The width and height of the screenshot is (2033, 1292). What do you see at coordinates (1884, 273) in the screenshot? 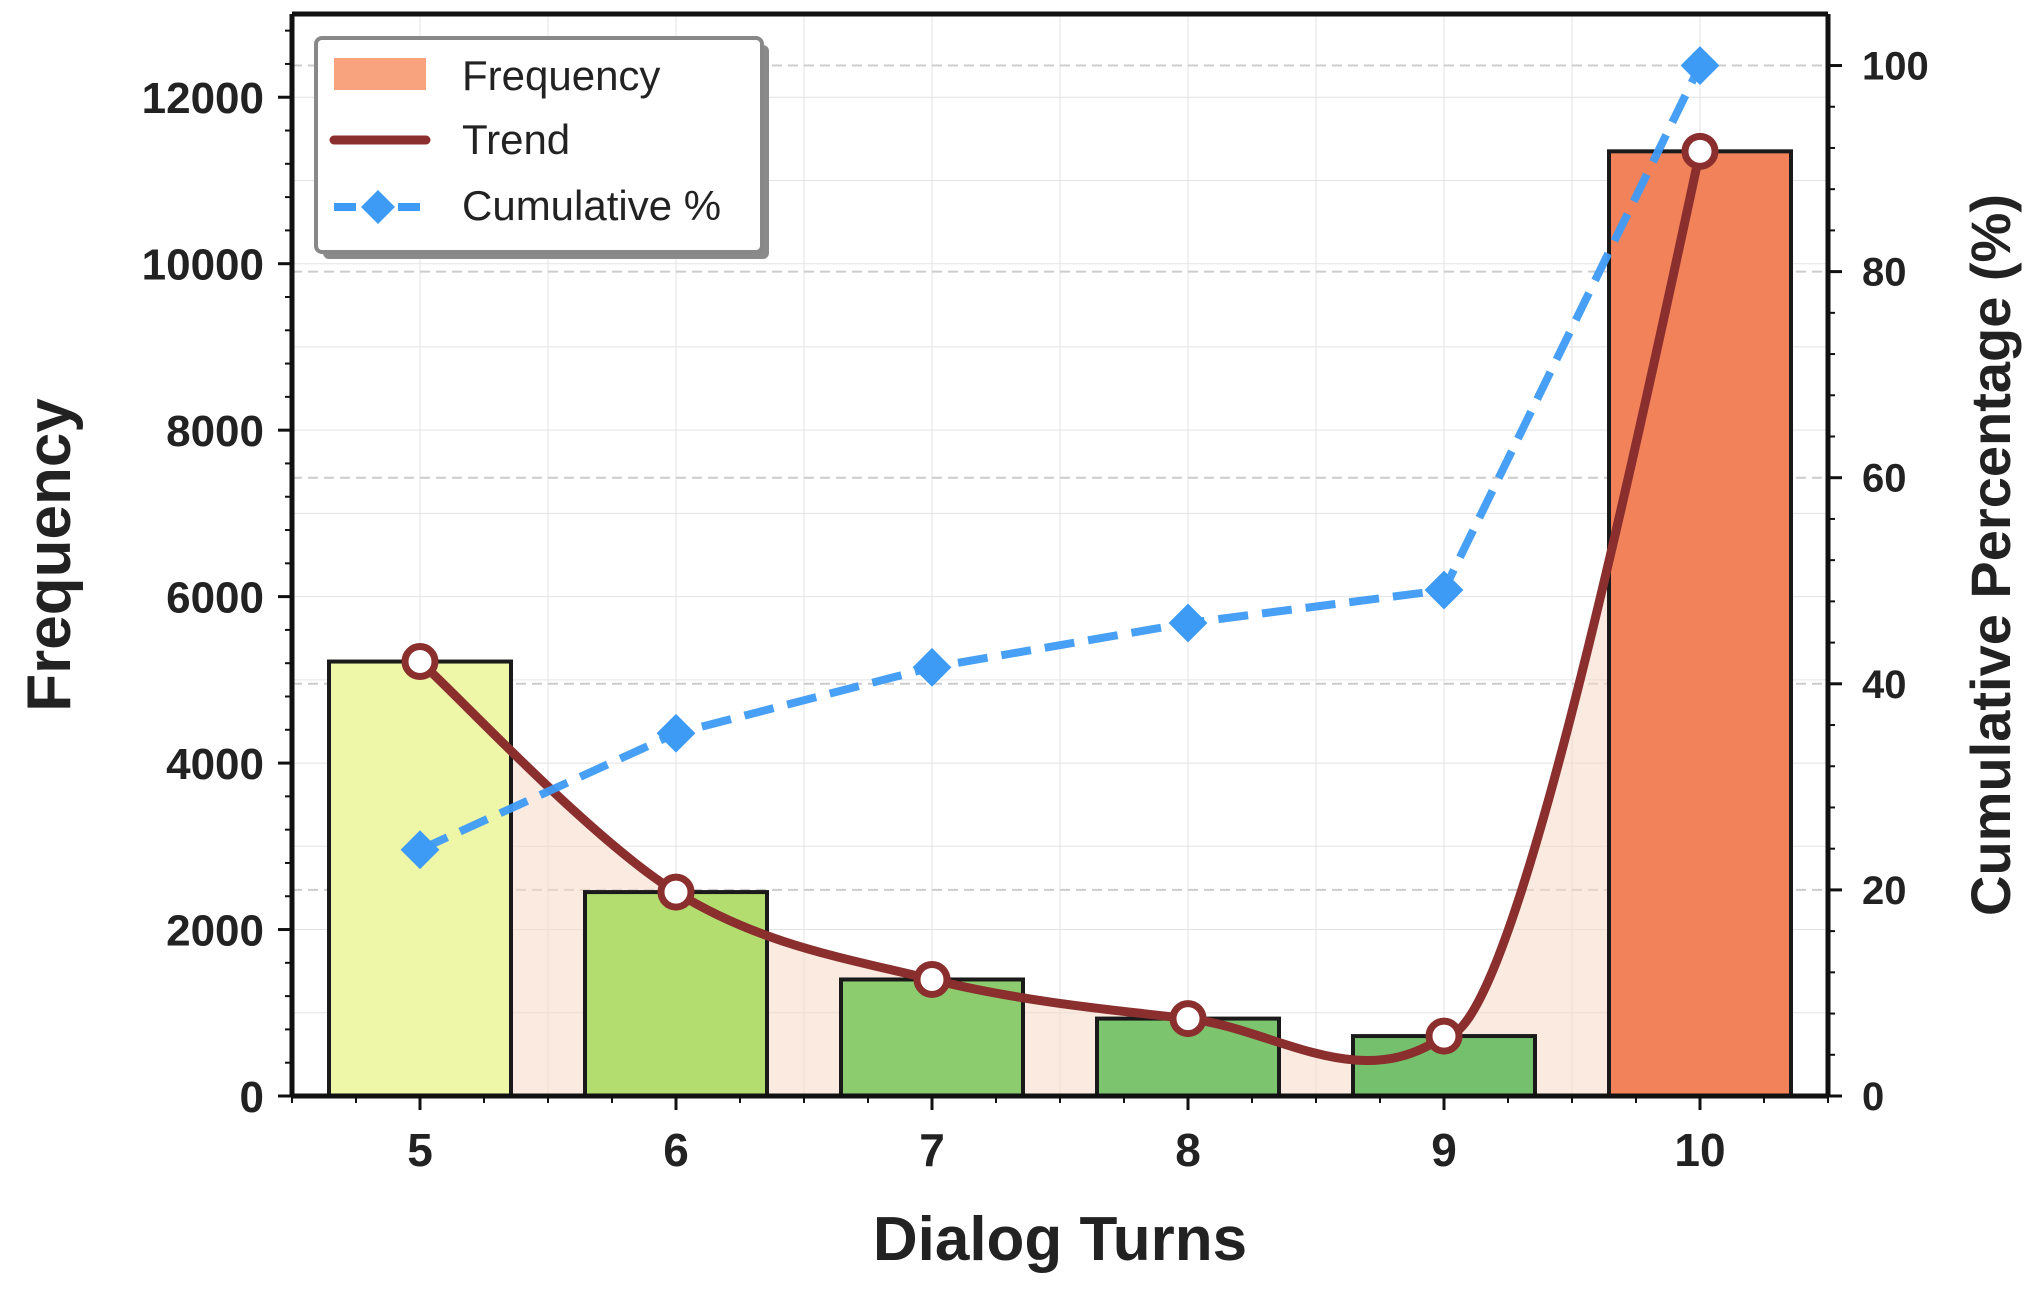
I see `y2-tick-label: 80` at bounding box center [1884, 273].